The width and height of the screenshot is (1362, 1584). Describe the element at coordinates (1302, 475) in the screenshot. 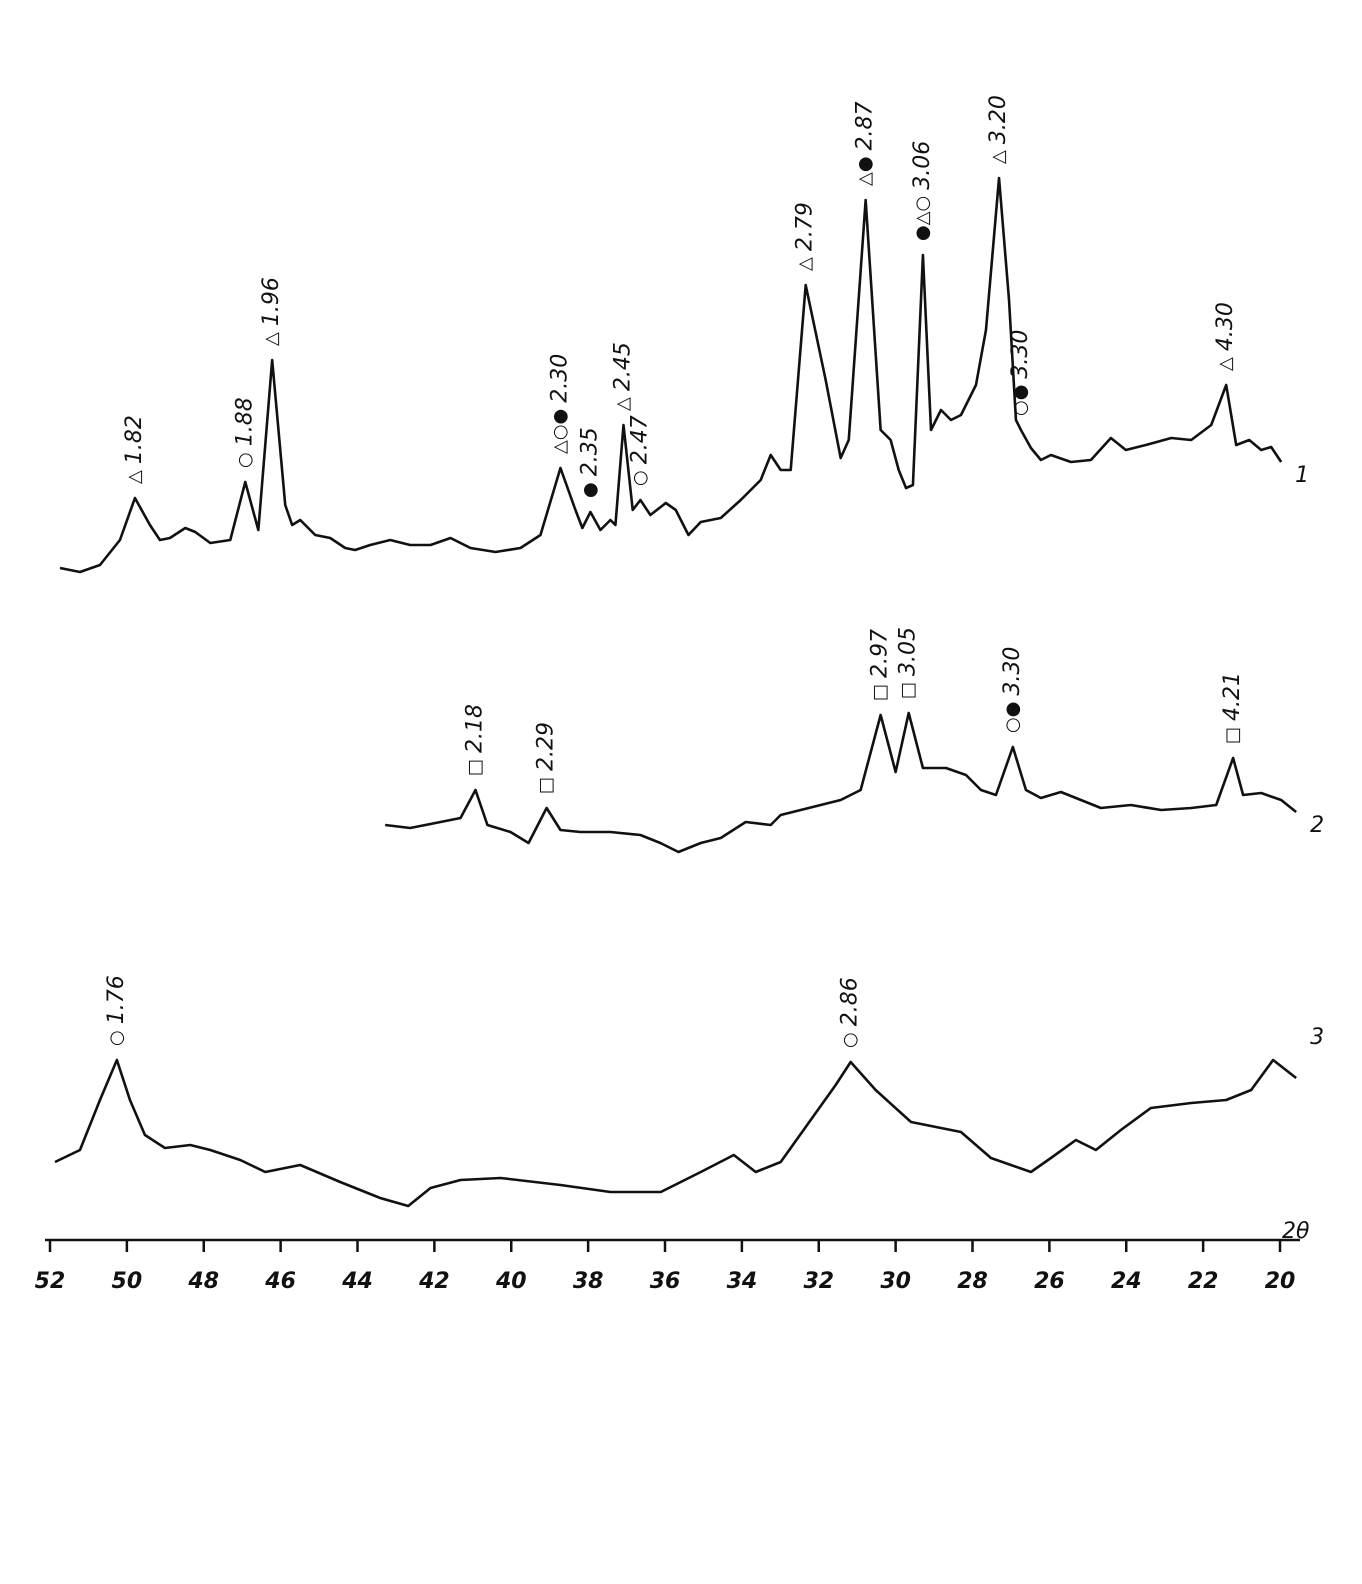

I see `series-label: 1` at that location.